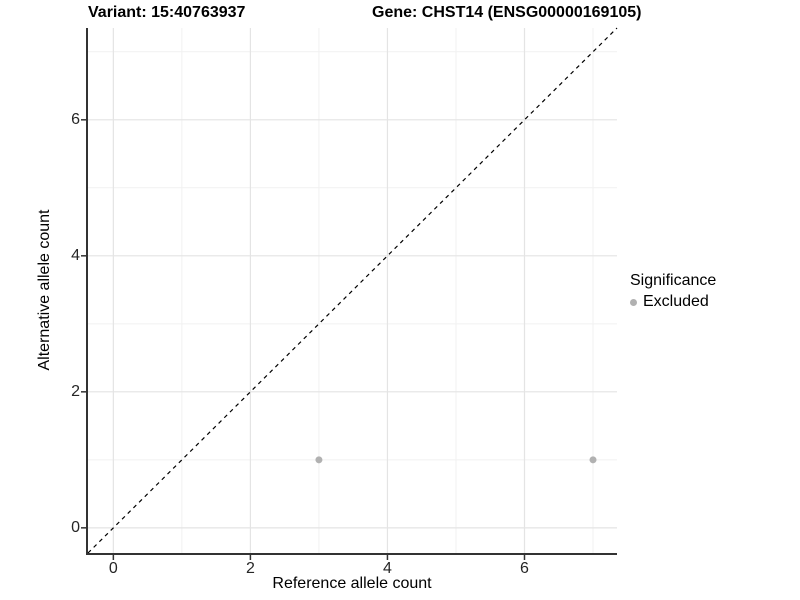 The image size is (800, 600). I want to click on x-axis-title: Reference allele count, so click(352, 583).